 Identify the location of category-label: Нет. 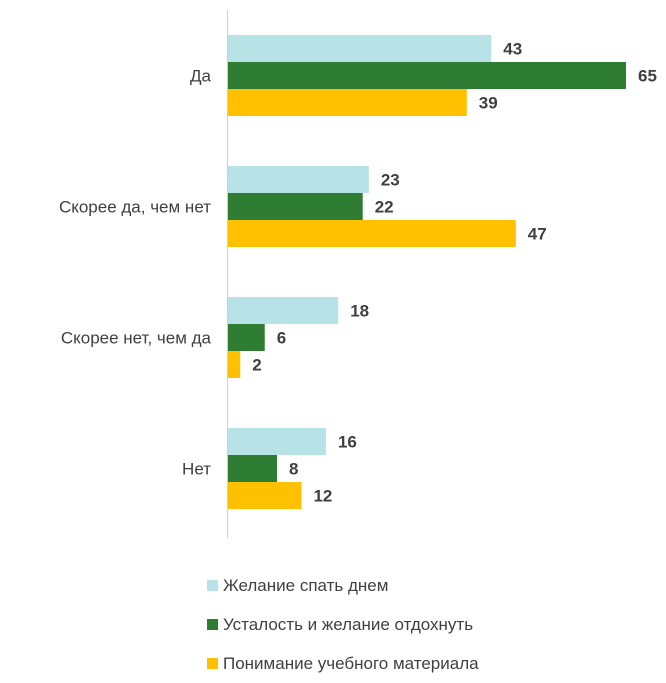
(196, 469).